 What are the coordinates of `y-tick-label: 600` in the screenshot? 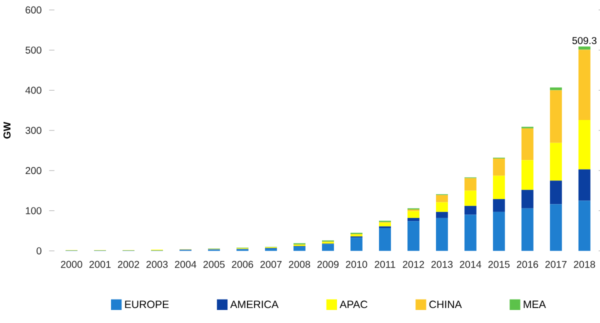 It's located at (34, 10).